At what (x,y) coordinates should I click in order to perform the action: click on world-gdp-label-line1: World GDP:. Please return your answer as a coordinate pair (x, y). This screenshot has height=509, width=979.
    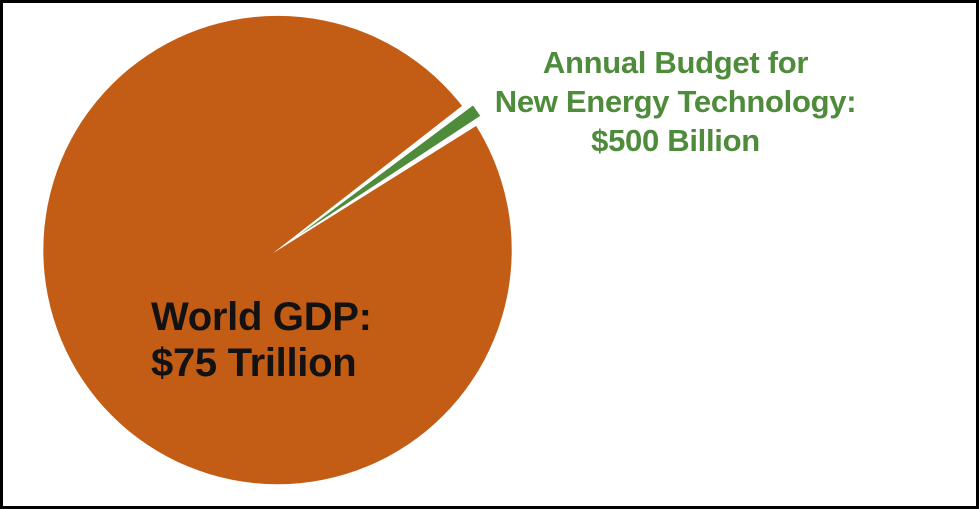
    Looking at the image, I should click on (261, 317).